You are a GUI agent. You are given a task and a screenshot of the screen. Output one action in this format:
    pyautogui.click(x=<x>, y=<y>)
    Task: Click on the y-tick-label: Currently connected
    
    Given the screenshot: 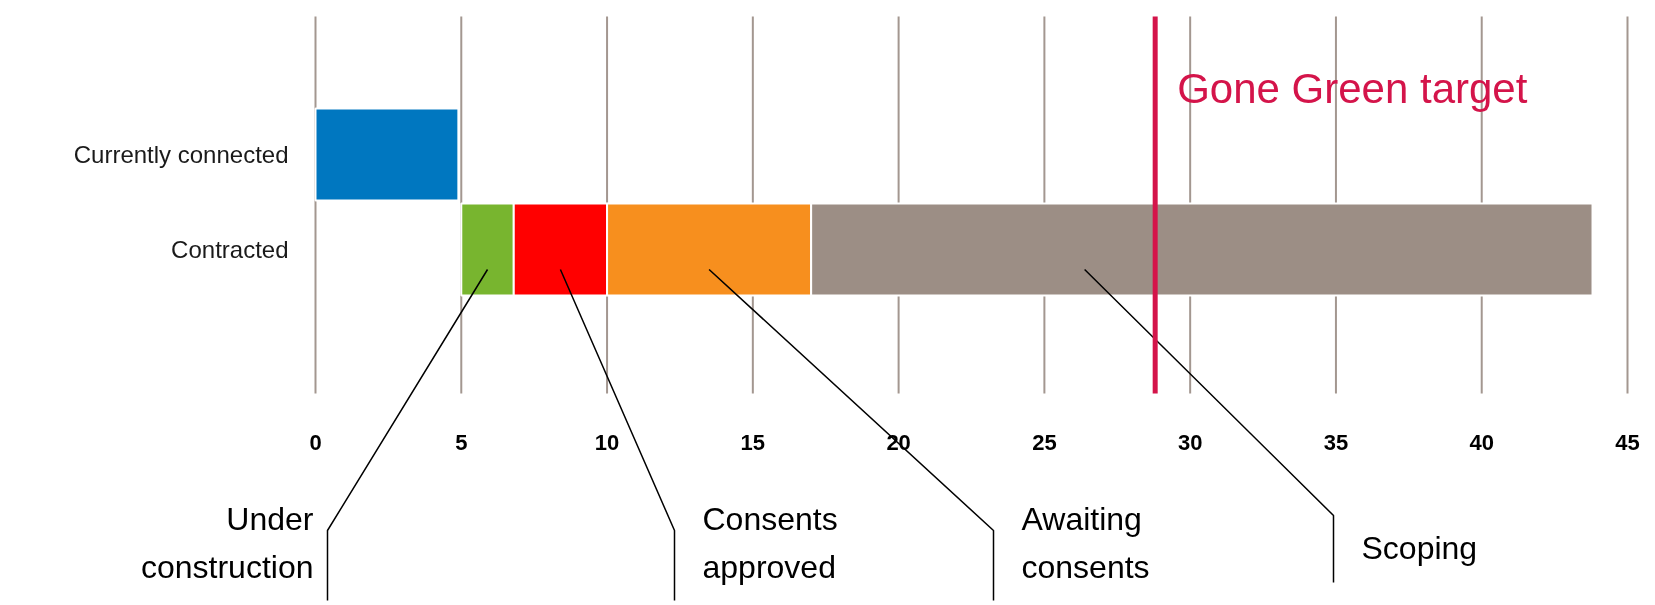 What is the action you would take?
    pyautogui.click(x=181, y=154)
    